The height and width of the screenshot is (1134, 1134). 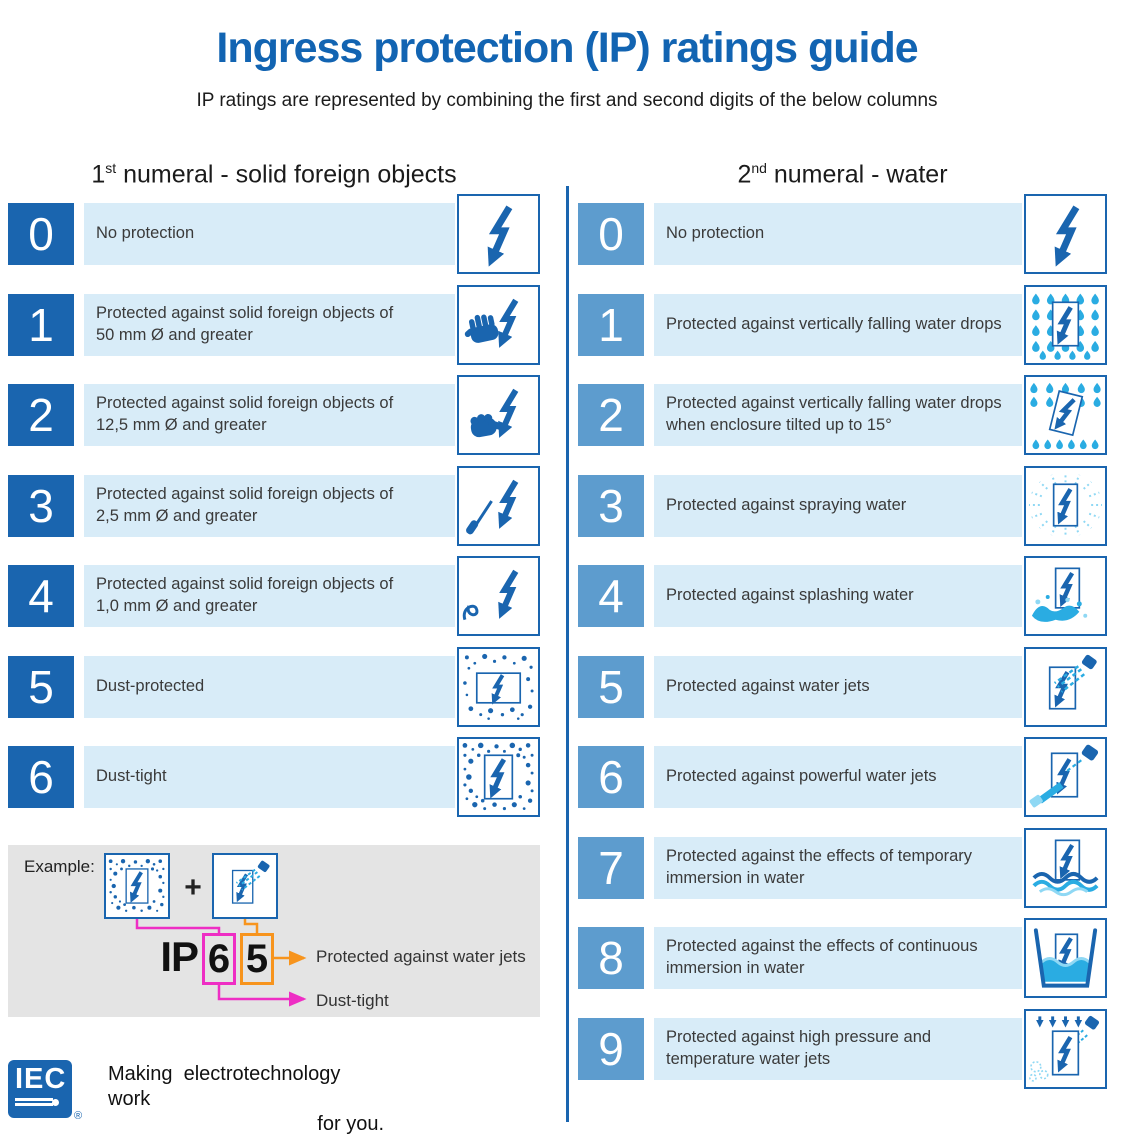 What do you see at coordinates (1065, 415) in the screenshot?
I see `tilted-drops-icon` at bounding box center [1065, 415].